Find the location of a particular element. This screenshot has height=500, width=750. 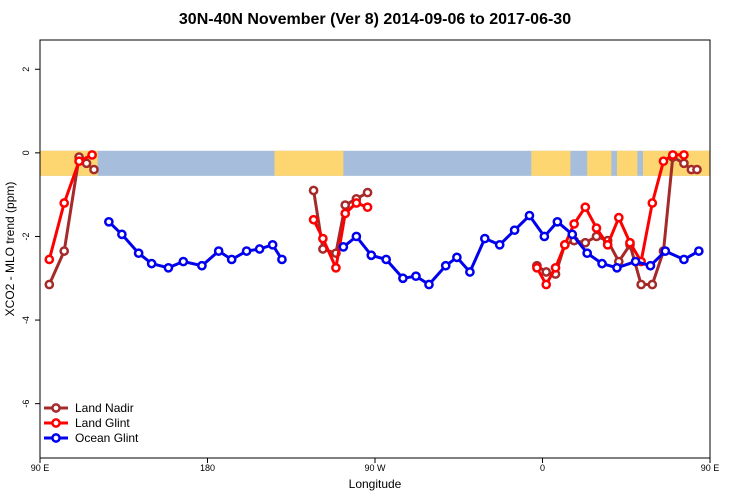

y-axis-label: XCO2 - MLO trend (ppm) is located at coordinates (10, 249).